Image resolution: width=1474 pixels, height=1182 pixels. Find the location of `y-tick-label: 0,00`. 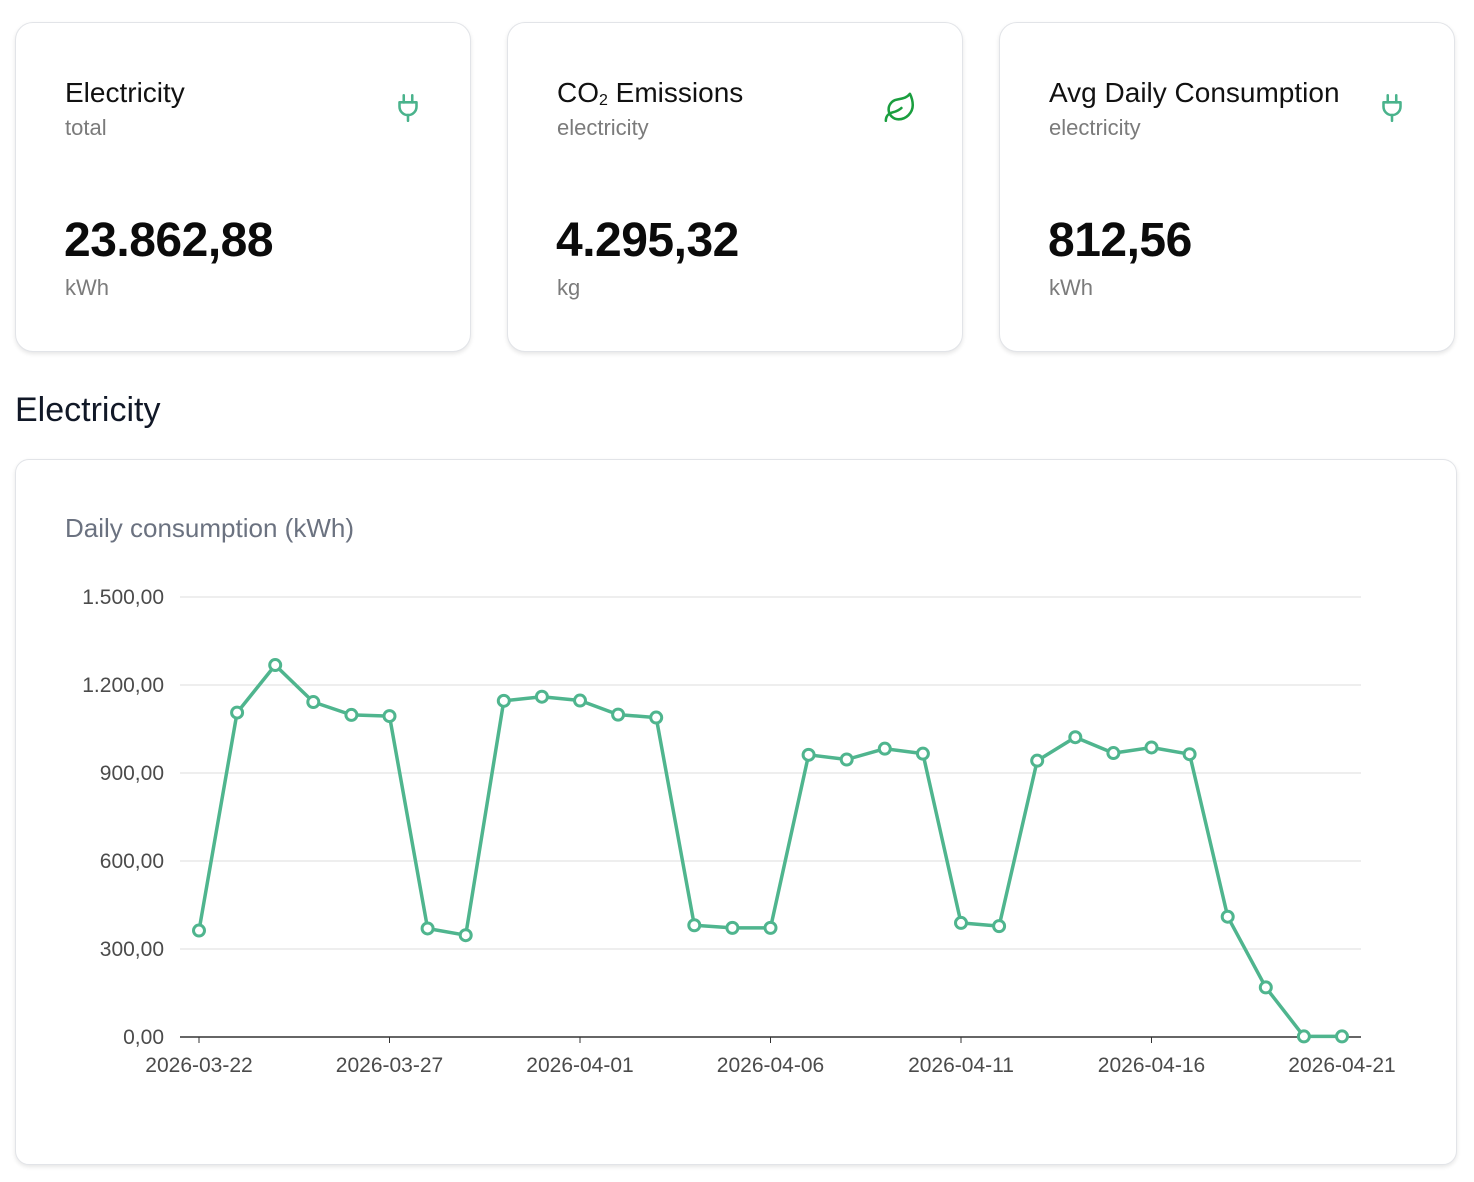

y-tick-label: 0,00 is located at coordinates (143, 1037).